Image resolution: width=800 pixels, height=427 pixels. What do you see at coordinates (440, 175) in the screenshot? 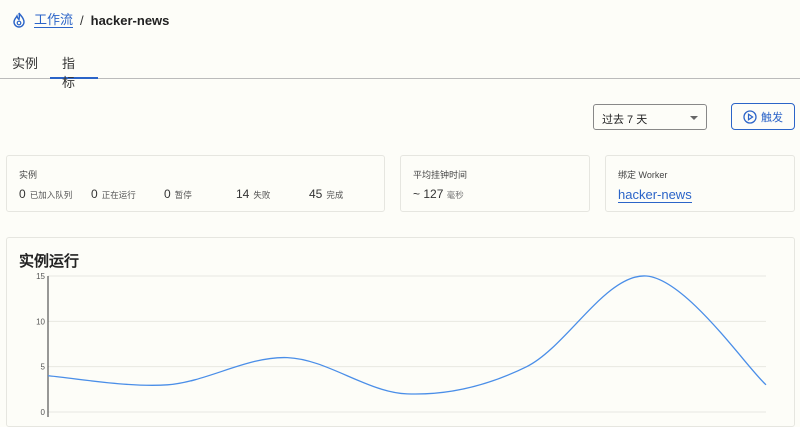
I see `wall-time-label: 平均挂钟时间` at bounding box center [440, 175].